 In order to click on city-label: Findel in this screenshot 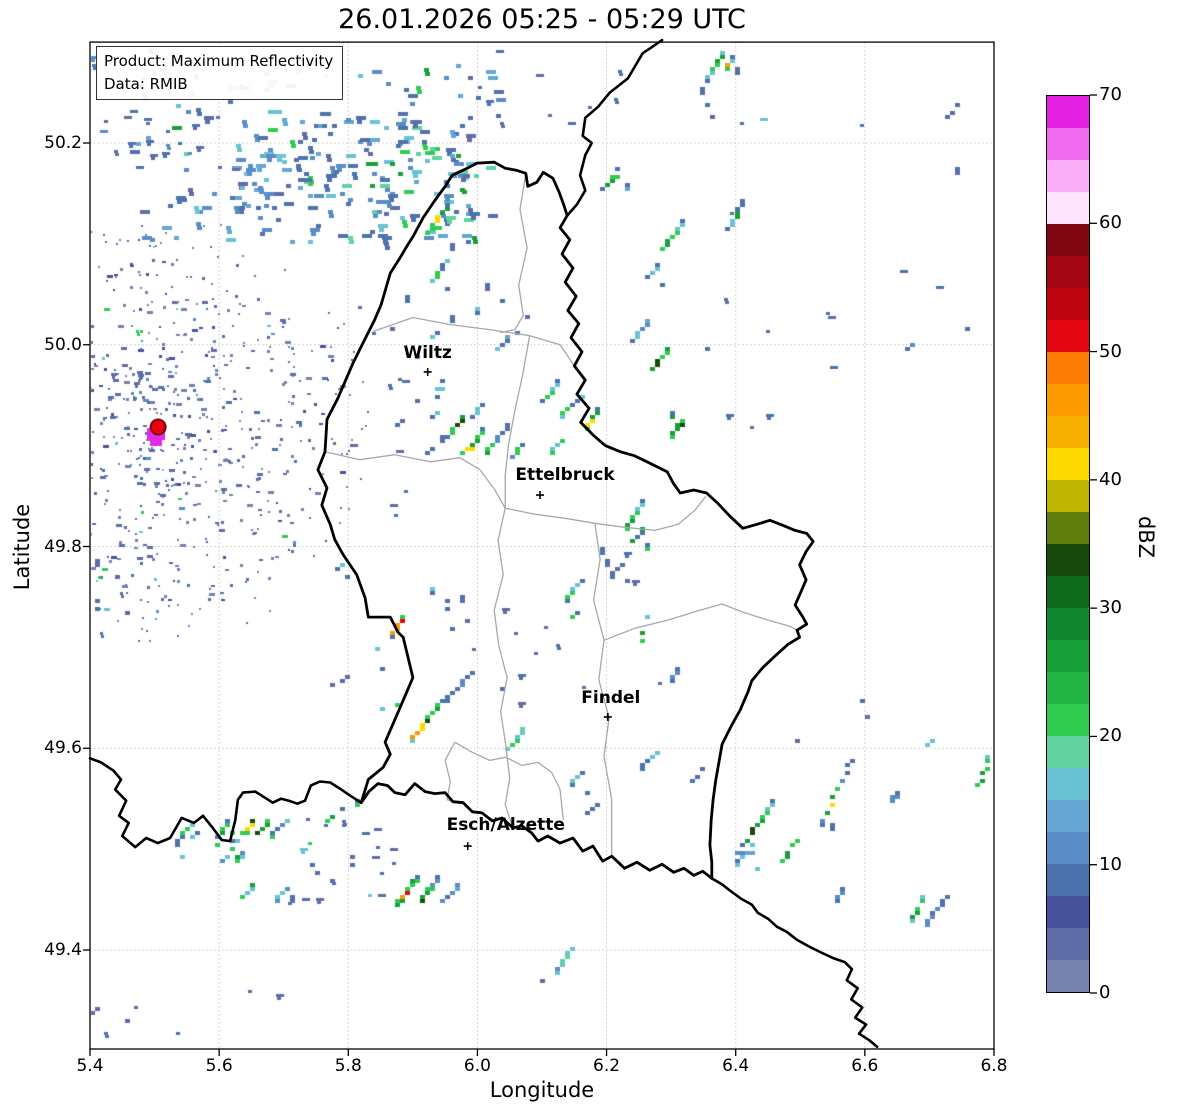, I will do `click(610, 698)`.